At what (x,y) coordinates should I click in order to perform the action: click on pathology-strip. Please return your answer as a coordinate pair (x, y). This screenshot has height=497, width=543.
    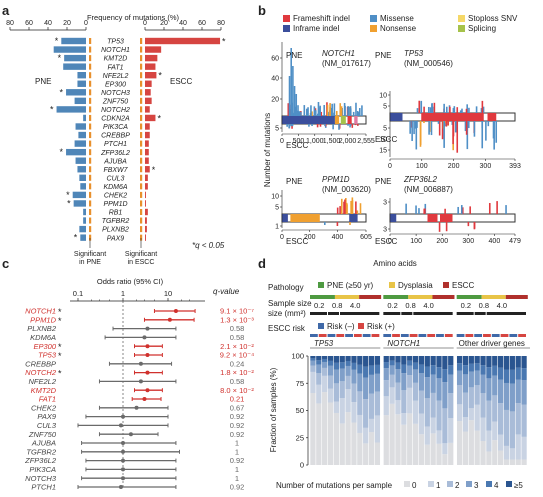
    Looking at the image, I should click on (493, 297).